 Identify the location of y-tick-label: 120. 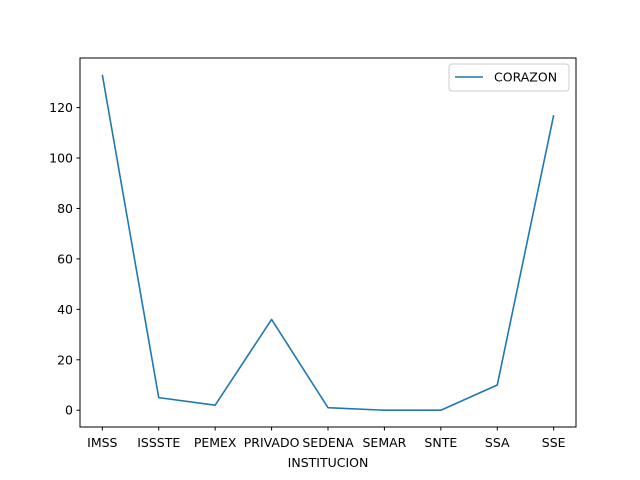
(61, 107).